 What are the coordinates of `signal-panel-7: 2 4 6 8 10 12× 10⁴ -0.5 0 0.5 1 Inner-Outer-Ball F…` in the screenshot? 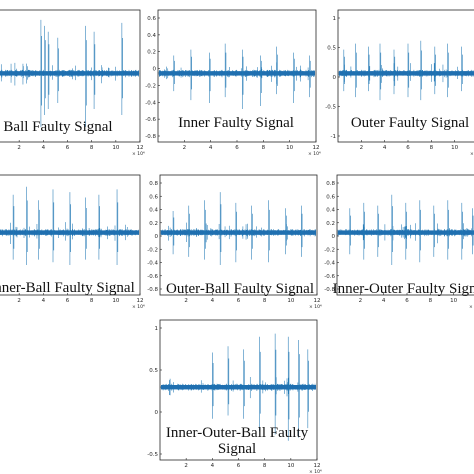 It's located at (234, 396).